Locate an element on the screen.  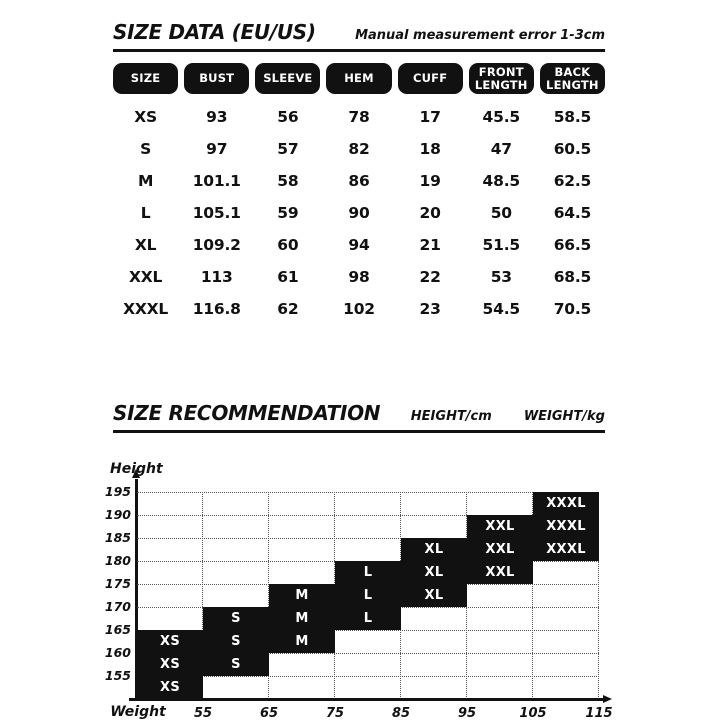
size-row-s: S 97 57 82 18 47 60.5 is located at coordinates (359, 149).